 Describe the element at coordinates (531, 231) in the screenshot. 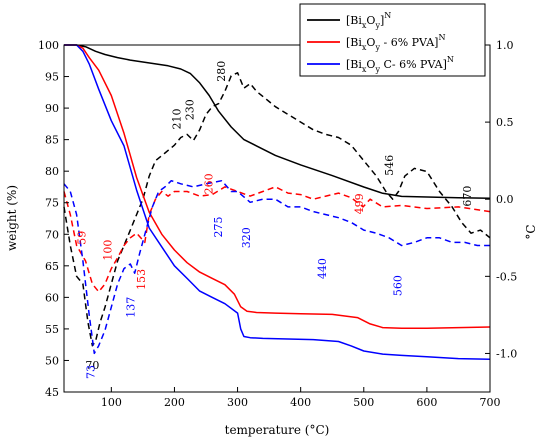

I see `y2-axis-title: °C` at that location.